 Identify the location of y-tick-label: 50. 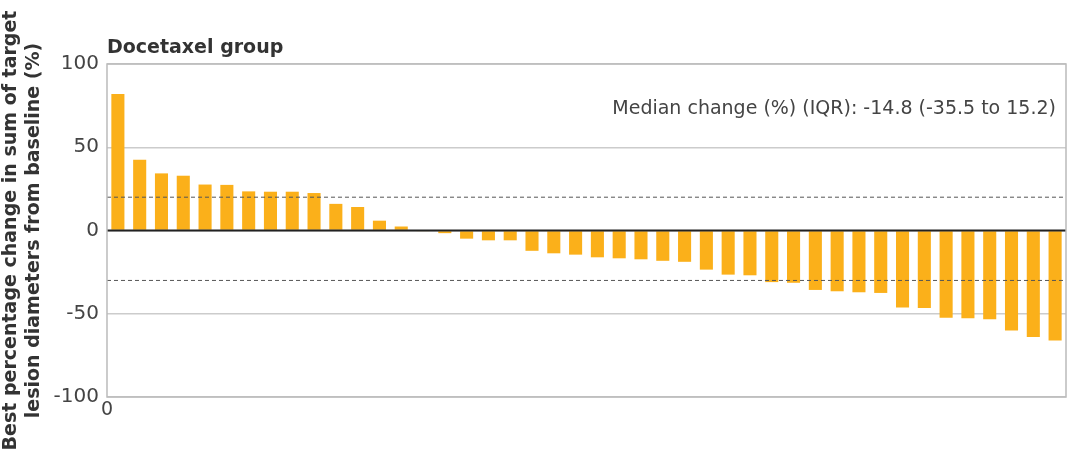
(86, 145).